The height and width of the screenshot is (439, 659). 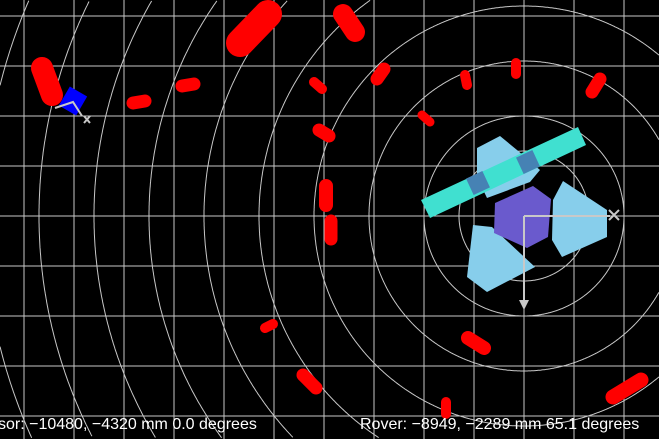 What do you see at coordinates (68, 108) in the screenshot?
I see `sensor-axes` at bounding box center [68, 108].